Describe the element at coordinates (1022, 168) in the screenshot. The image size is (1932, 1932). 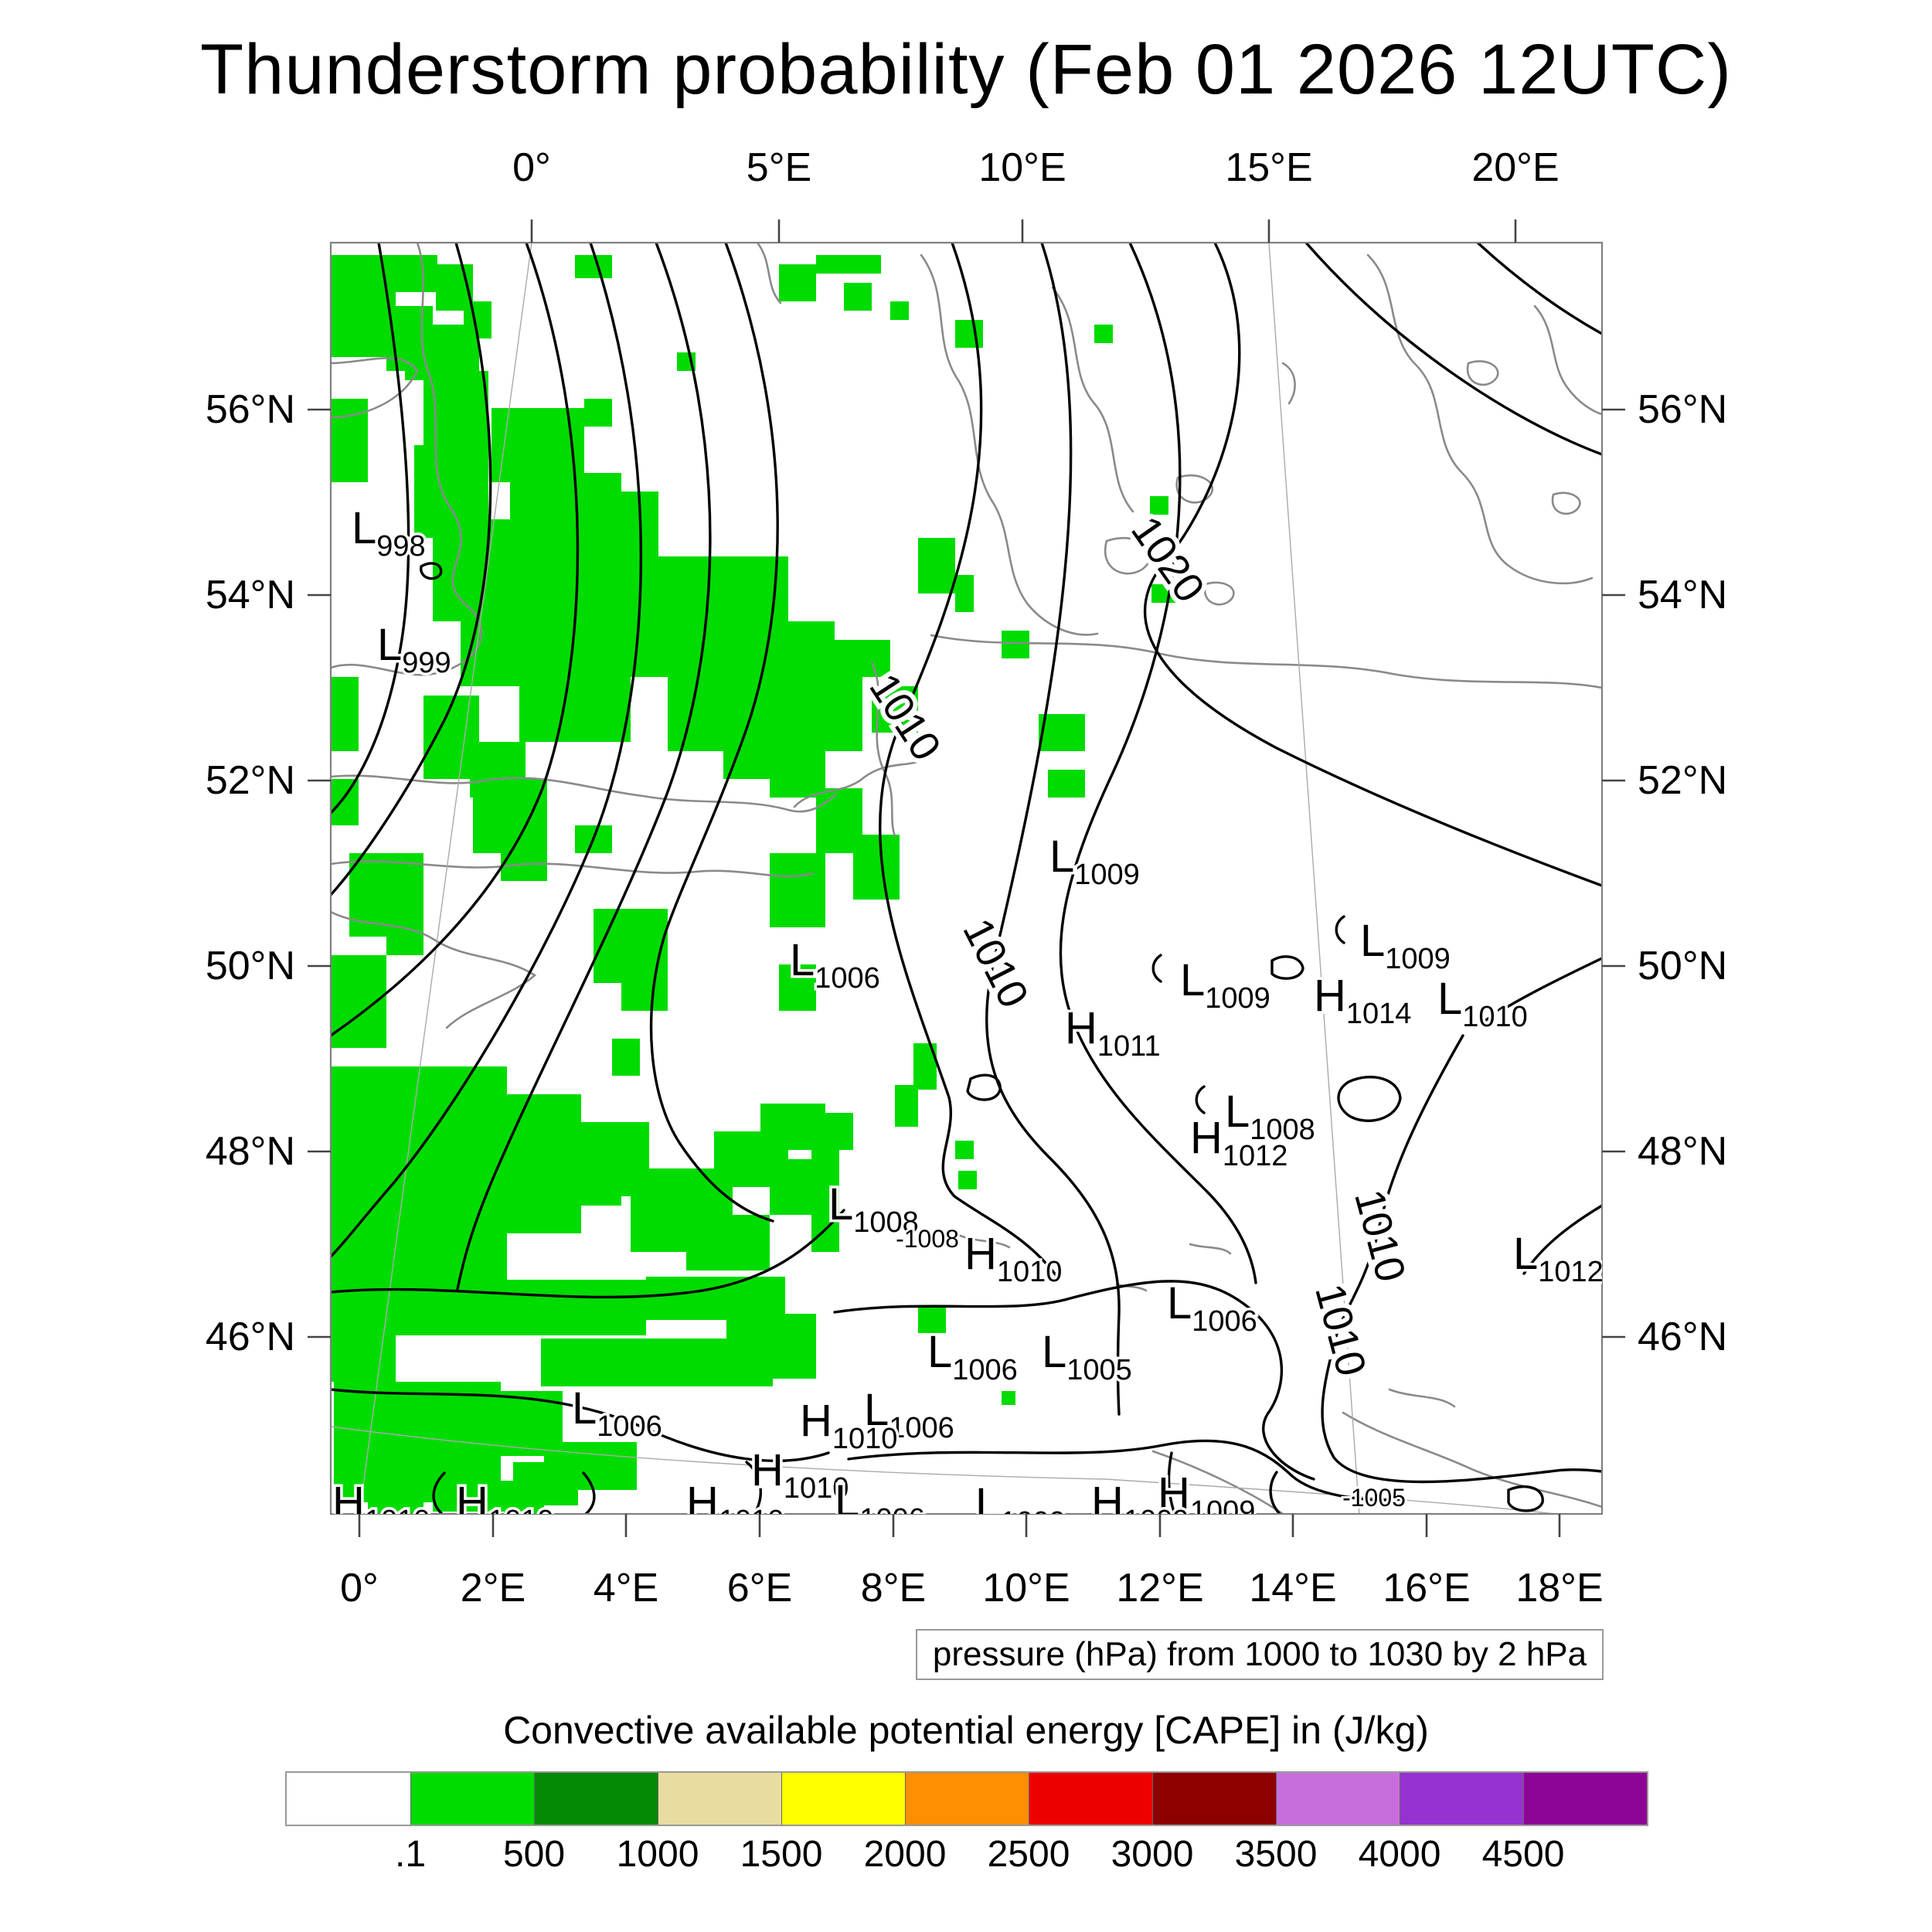
I see `lon-label-top: 10°E` at that location.